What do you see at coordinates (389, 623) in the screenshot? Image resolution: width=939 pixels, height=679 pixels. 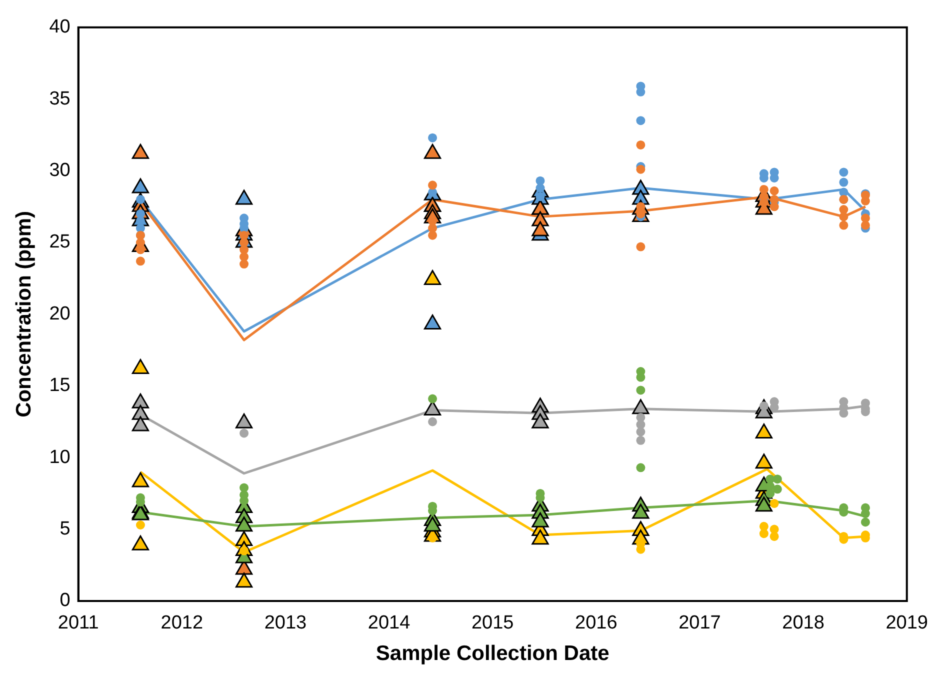 I see `x-tick-label: 2014` at bounding box center [389, 623].